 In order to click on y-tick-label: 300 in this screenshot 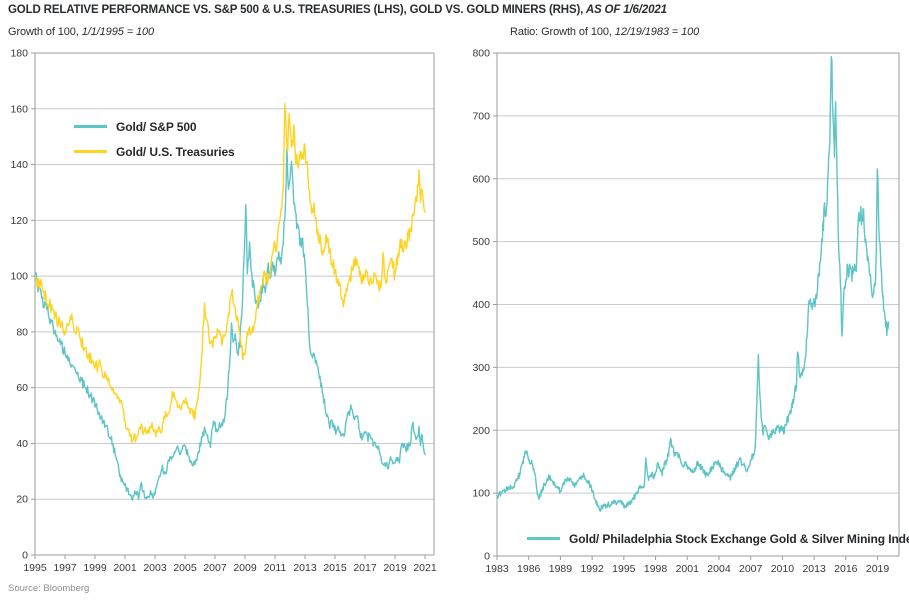, I will do `click(481, 368)`.